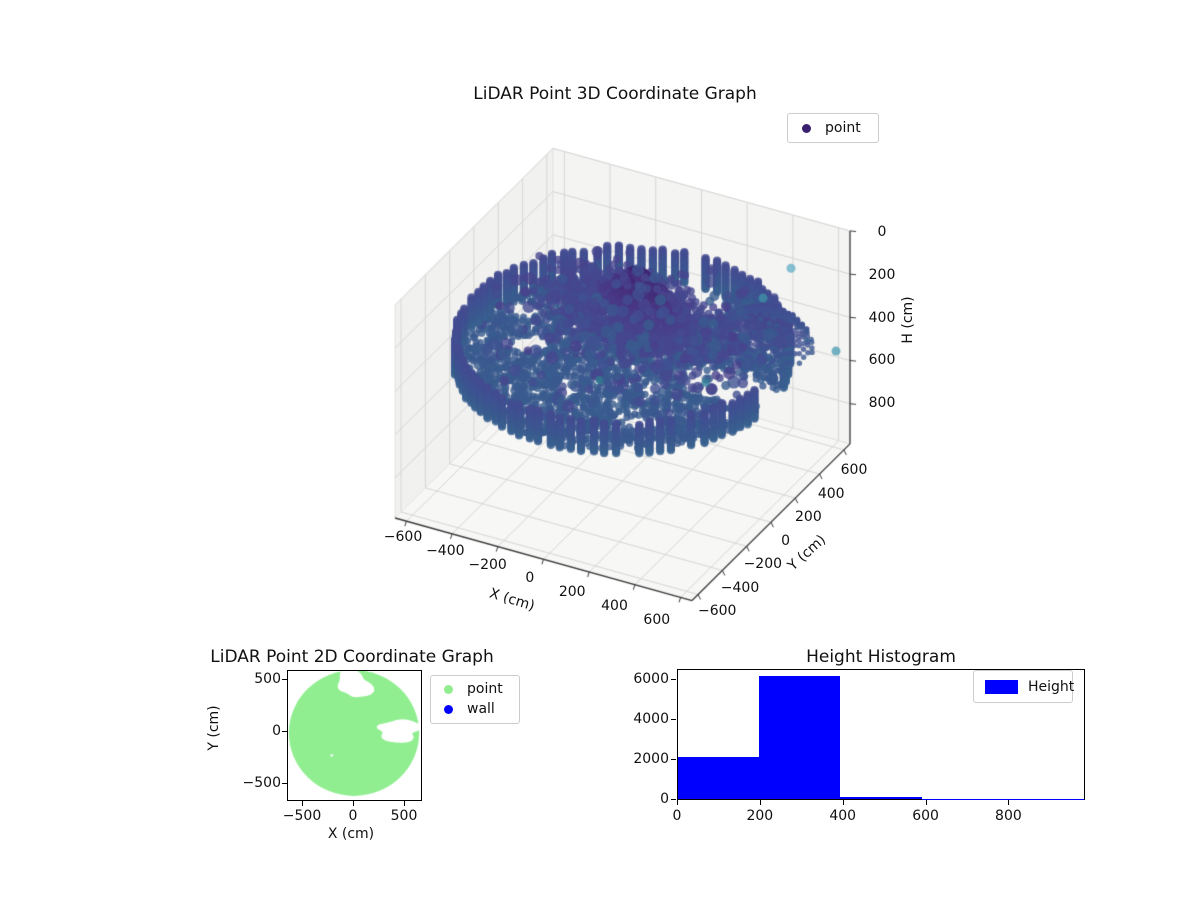 The image size is (1200, 900). I want to click on hist-legend-label: Height, so click(1051, 686).